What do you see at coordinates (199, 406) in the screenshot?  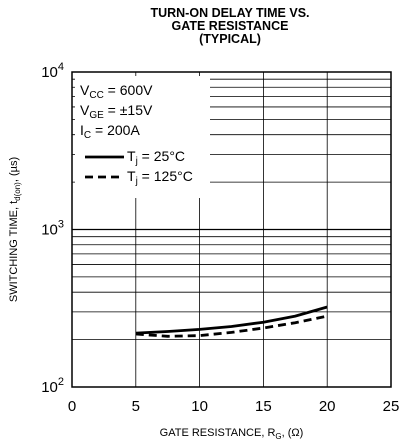 I see `x-tick-label: 10` at bounding box center [199, 406].